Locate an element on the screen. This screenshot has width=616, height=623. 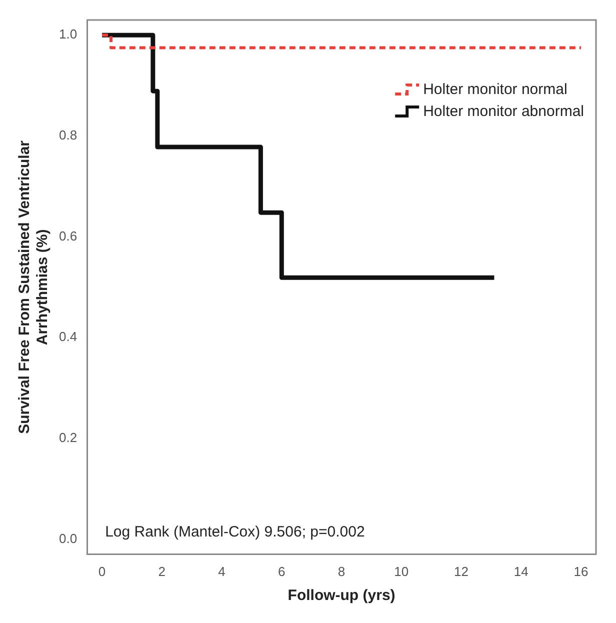
x-axis-title: Follow-up (yrs) is located at coordinates (342, 595).